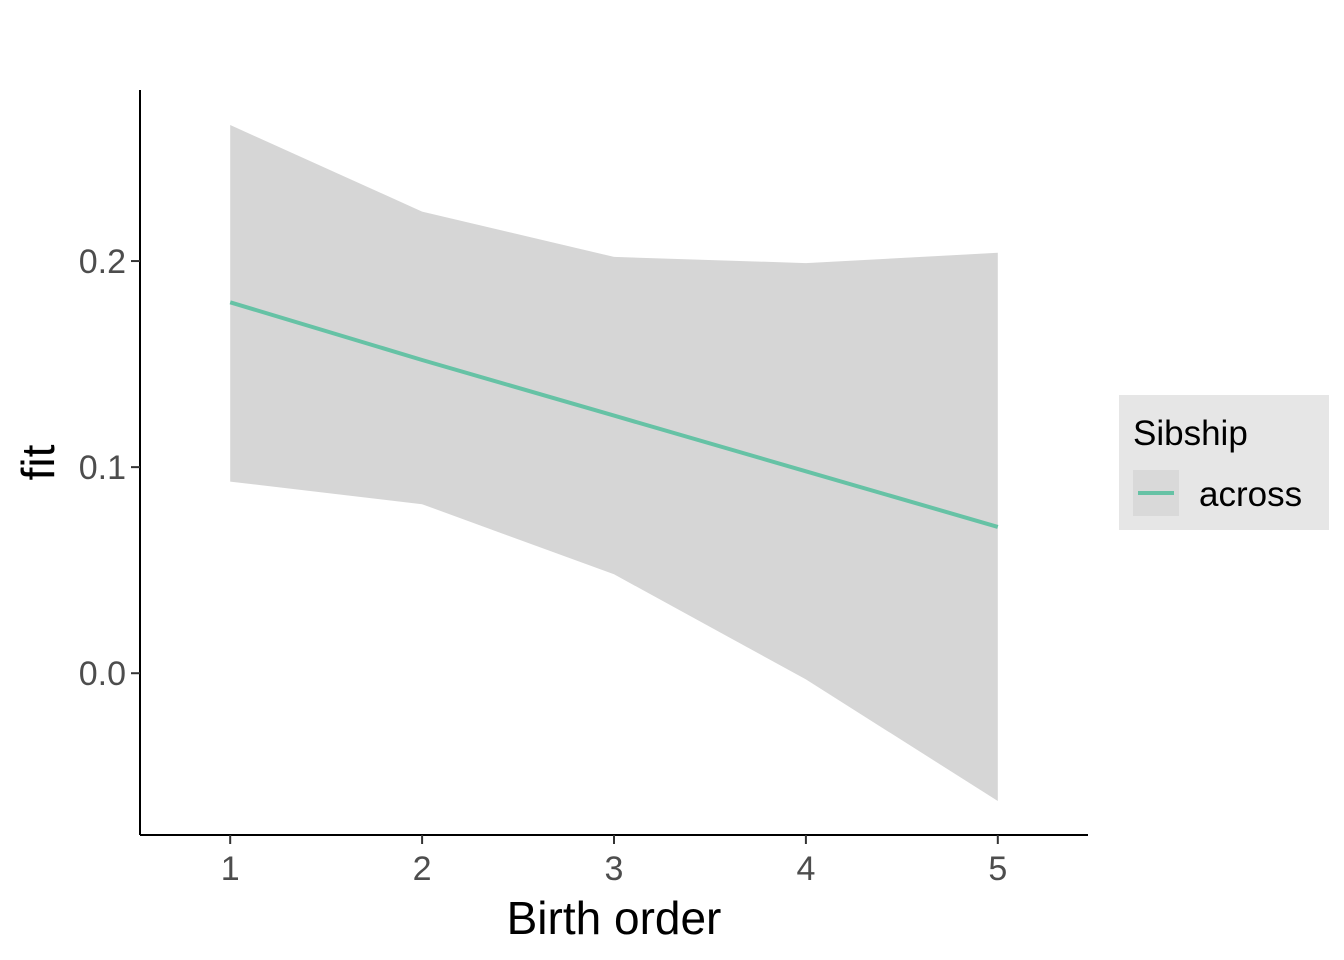 The image size is (1344, 960). Describe the element at coordinates (614, 918) in the screenshot. I see `x-axis-title: Birth order` at that location.